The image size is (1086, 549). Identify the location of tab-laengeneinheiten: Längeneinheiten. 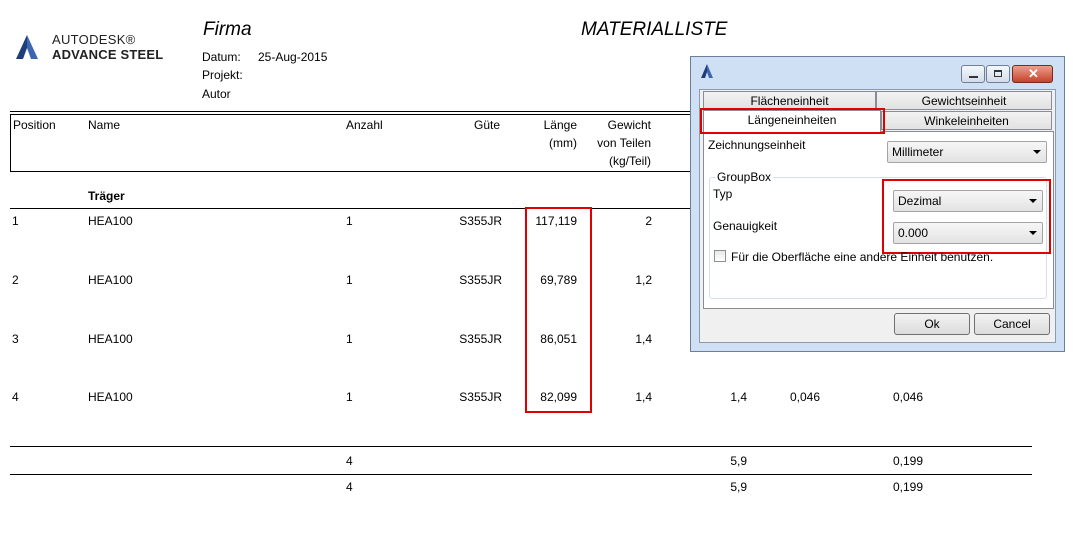
(792, 121).